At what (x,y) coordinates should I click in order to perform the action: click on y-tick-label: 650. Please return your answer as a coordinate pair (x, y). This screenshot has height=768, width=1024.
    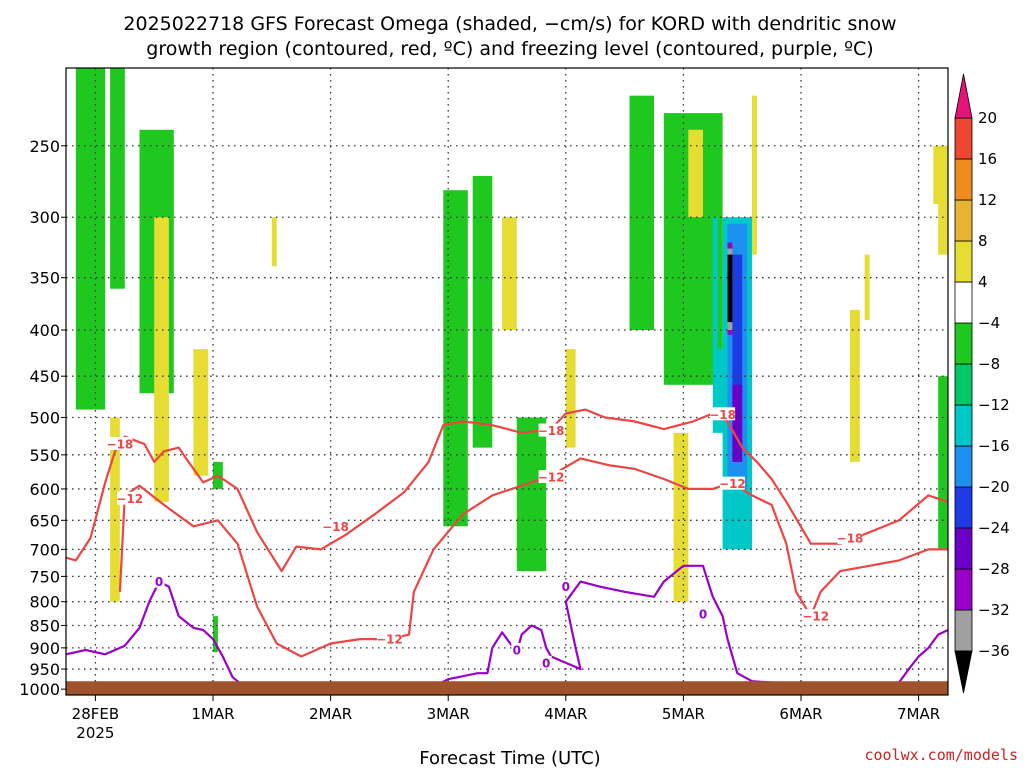
    Looking at the image, I should click on (44, 520).